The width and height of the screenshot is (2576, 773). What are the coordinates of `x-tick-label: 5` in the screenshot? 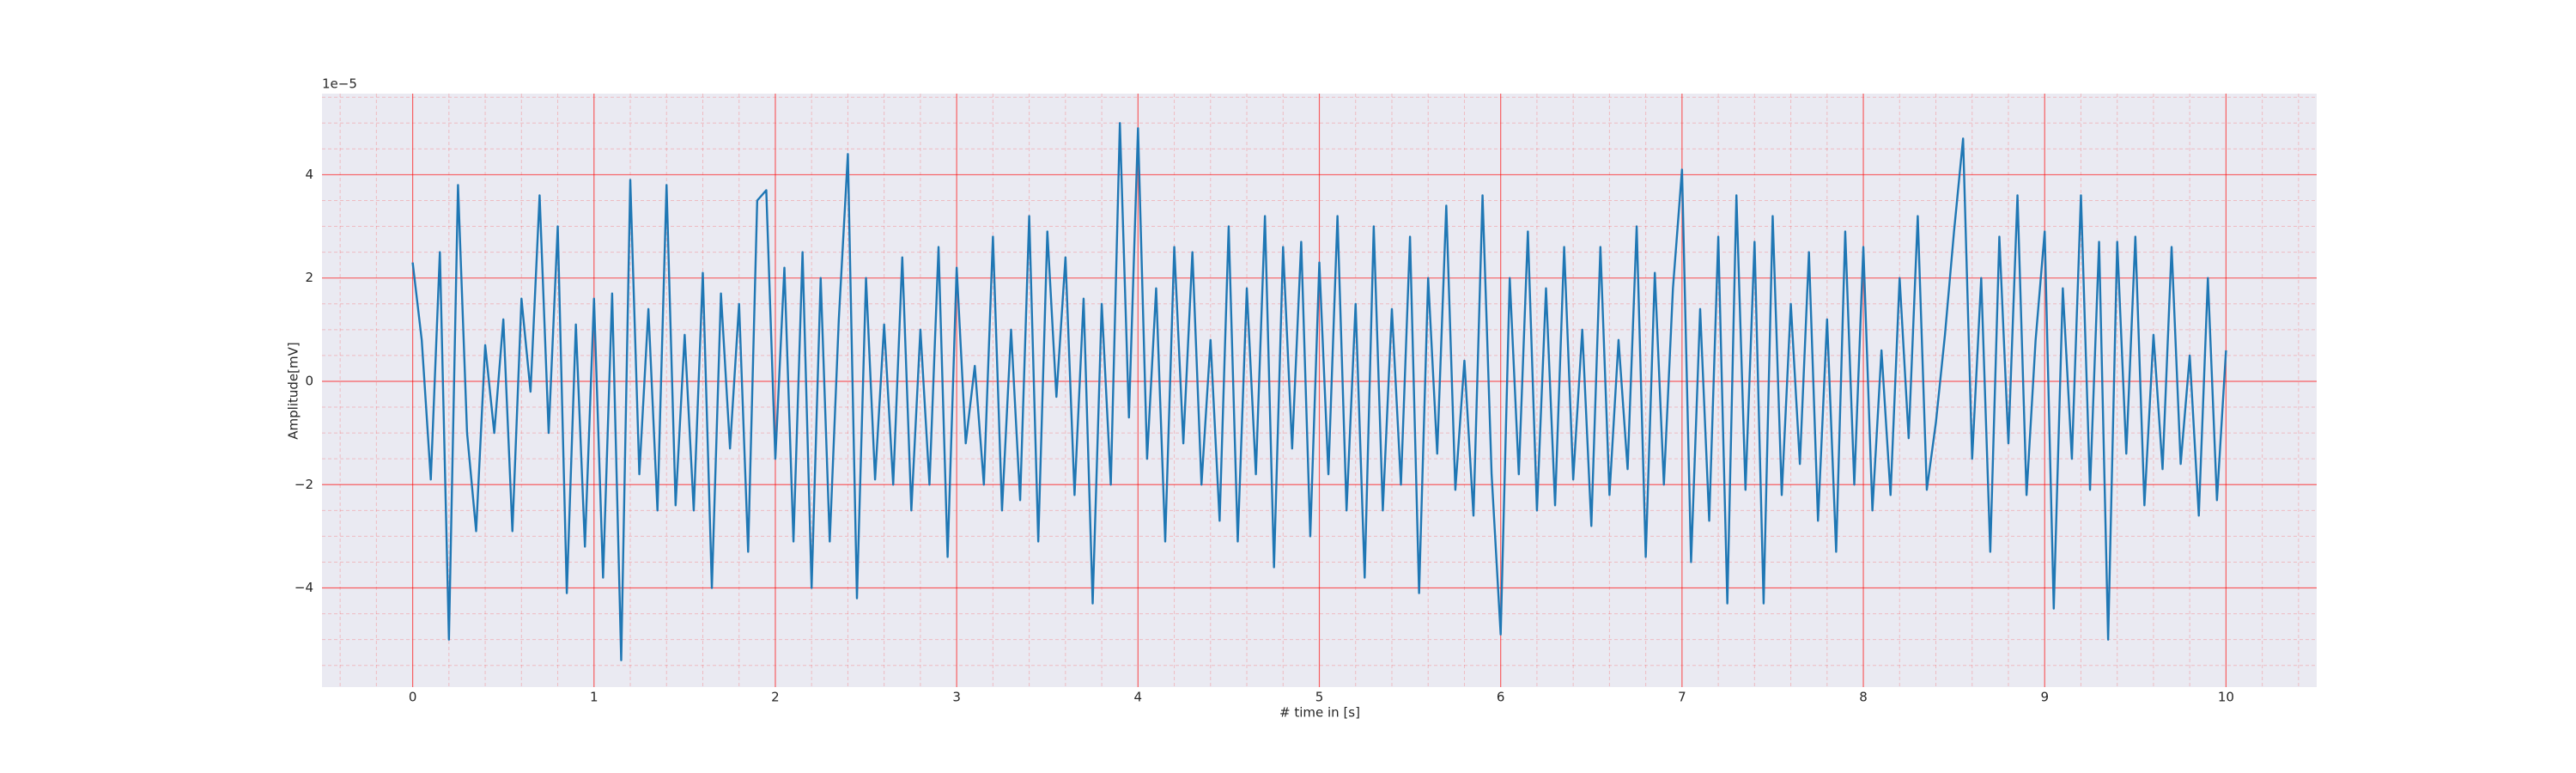 It's located at (1319, 697).